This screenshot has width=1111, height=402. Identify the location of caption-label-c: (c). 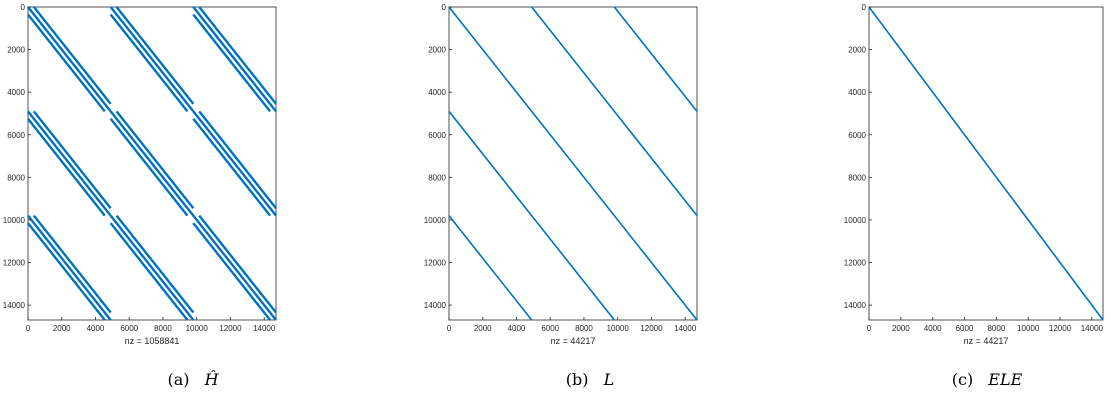
(962, 379).